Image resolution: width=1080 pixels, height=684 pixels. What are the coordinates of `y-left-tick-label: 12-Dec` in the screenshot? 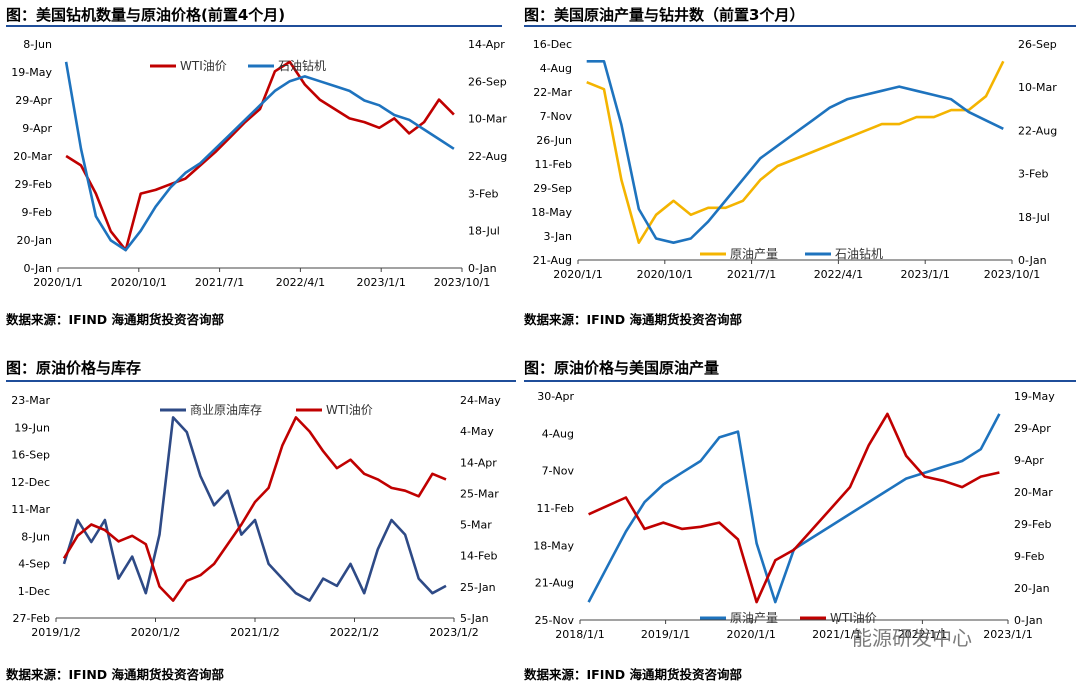 It's located at (30, 482).